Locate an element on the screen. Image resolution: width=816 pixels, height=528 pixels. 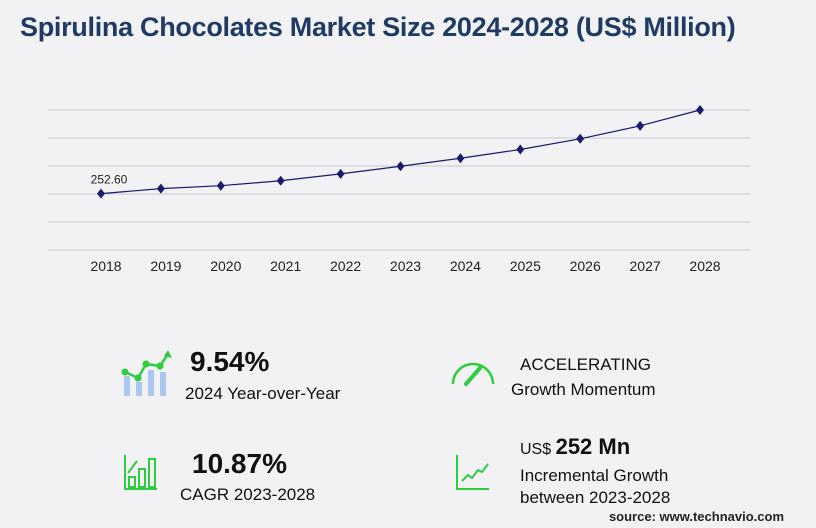
currency-prefix: US$ is located at coordinates (536, 449).